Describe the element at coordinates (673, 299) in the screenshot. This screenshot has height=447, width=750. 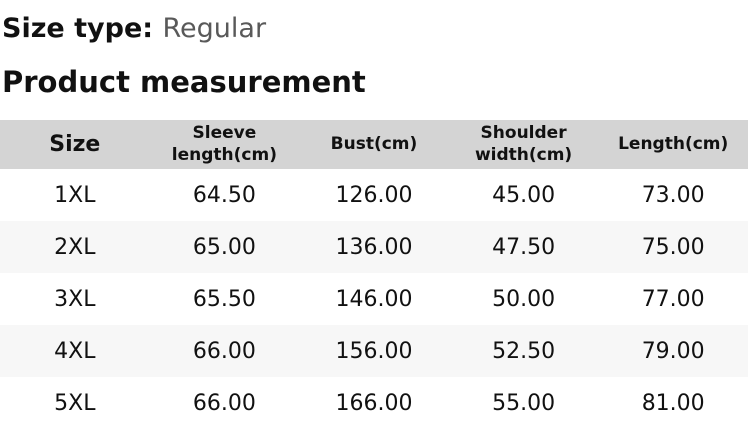
I see `cell-length: 77.00` at that location.